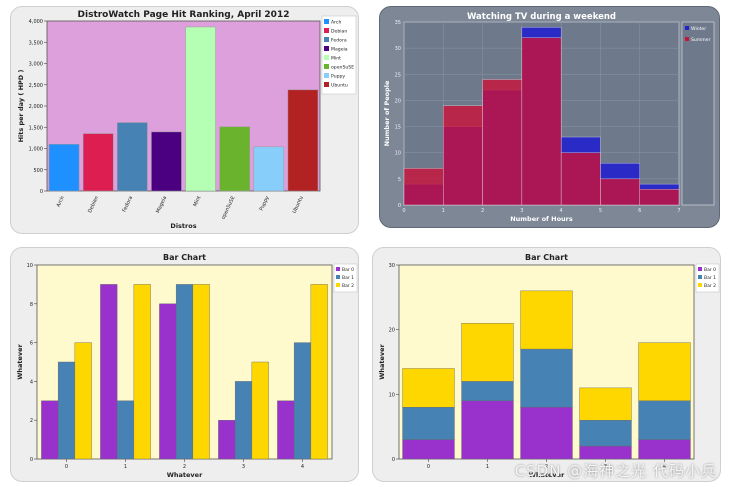  Describe the element at coordinates (36, 22) in the screenshot. I see `y-tick-label: 4,000` at that location.